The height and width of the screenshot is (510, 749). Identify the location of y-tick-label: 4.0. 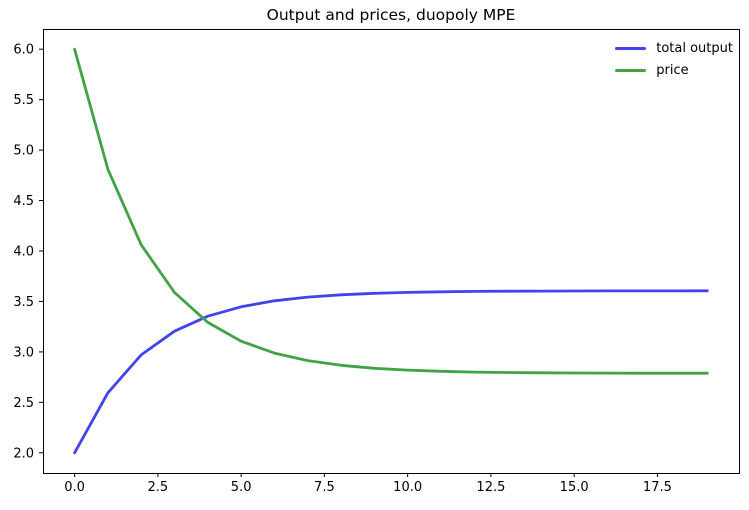
(23, 252).